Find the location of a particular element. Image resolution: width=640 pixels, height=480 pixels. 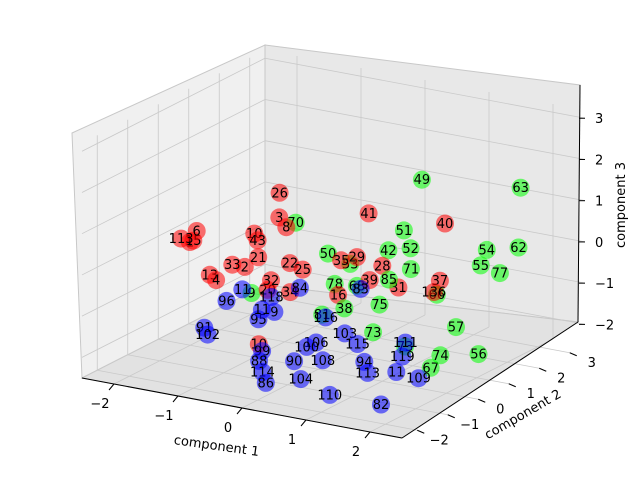

scatter-point: 51 is located at coordinates (403, 230).